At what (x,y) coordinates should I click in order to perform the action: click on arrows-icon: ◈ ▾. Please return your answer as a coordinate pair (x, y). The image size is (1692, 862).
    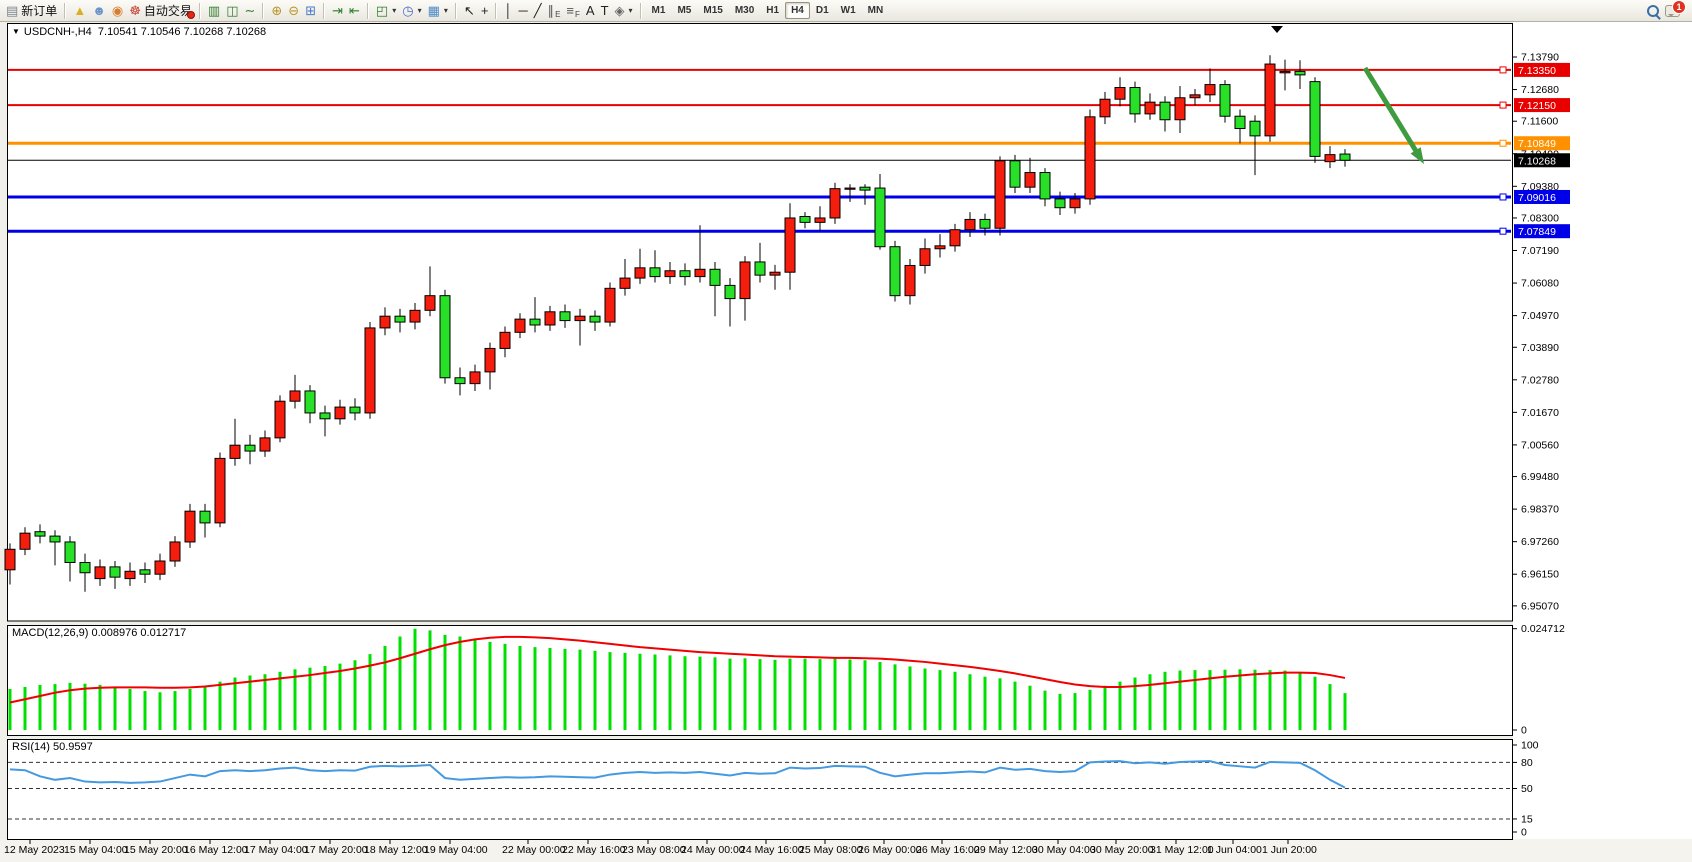
    Looking at the image, I should click on (624, 11).